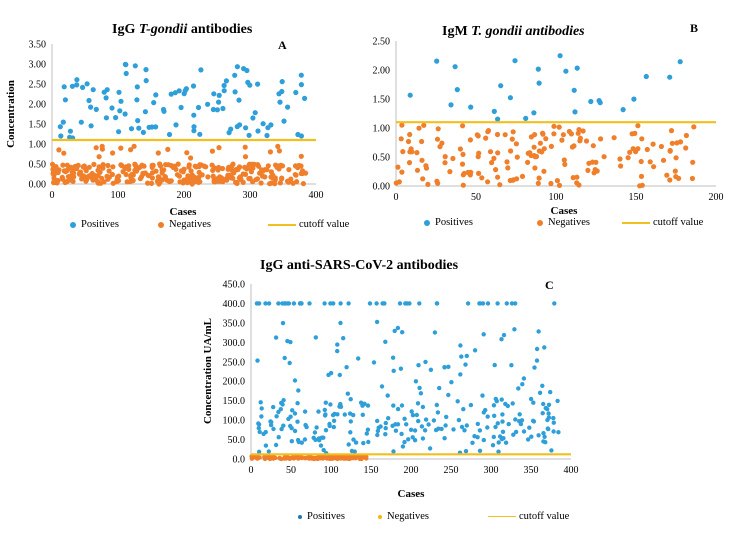 This screenshot has width=734, height=544. What do you see at coordinates (565, 211) in the screenshot?
I see `x-axis-label: Cases` at bounding box center [565, 211].